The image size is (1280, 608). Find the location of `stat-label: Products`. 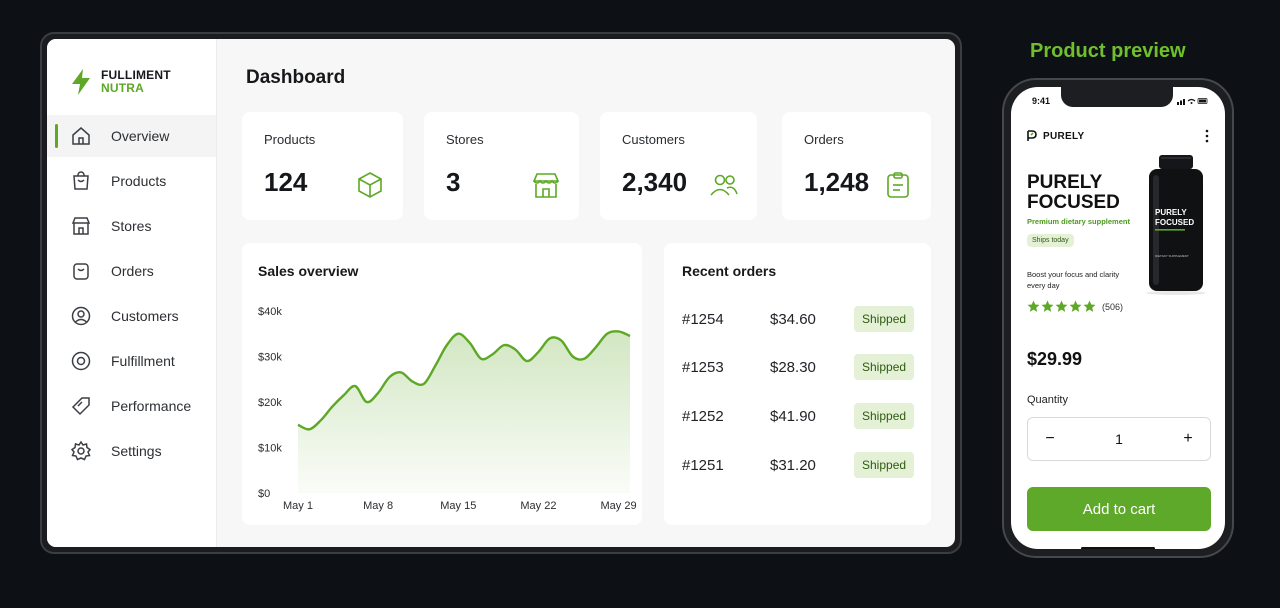

stat-label: Products is located at coordinates (290, 139).